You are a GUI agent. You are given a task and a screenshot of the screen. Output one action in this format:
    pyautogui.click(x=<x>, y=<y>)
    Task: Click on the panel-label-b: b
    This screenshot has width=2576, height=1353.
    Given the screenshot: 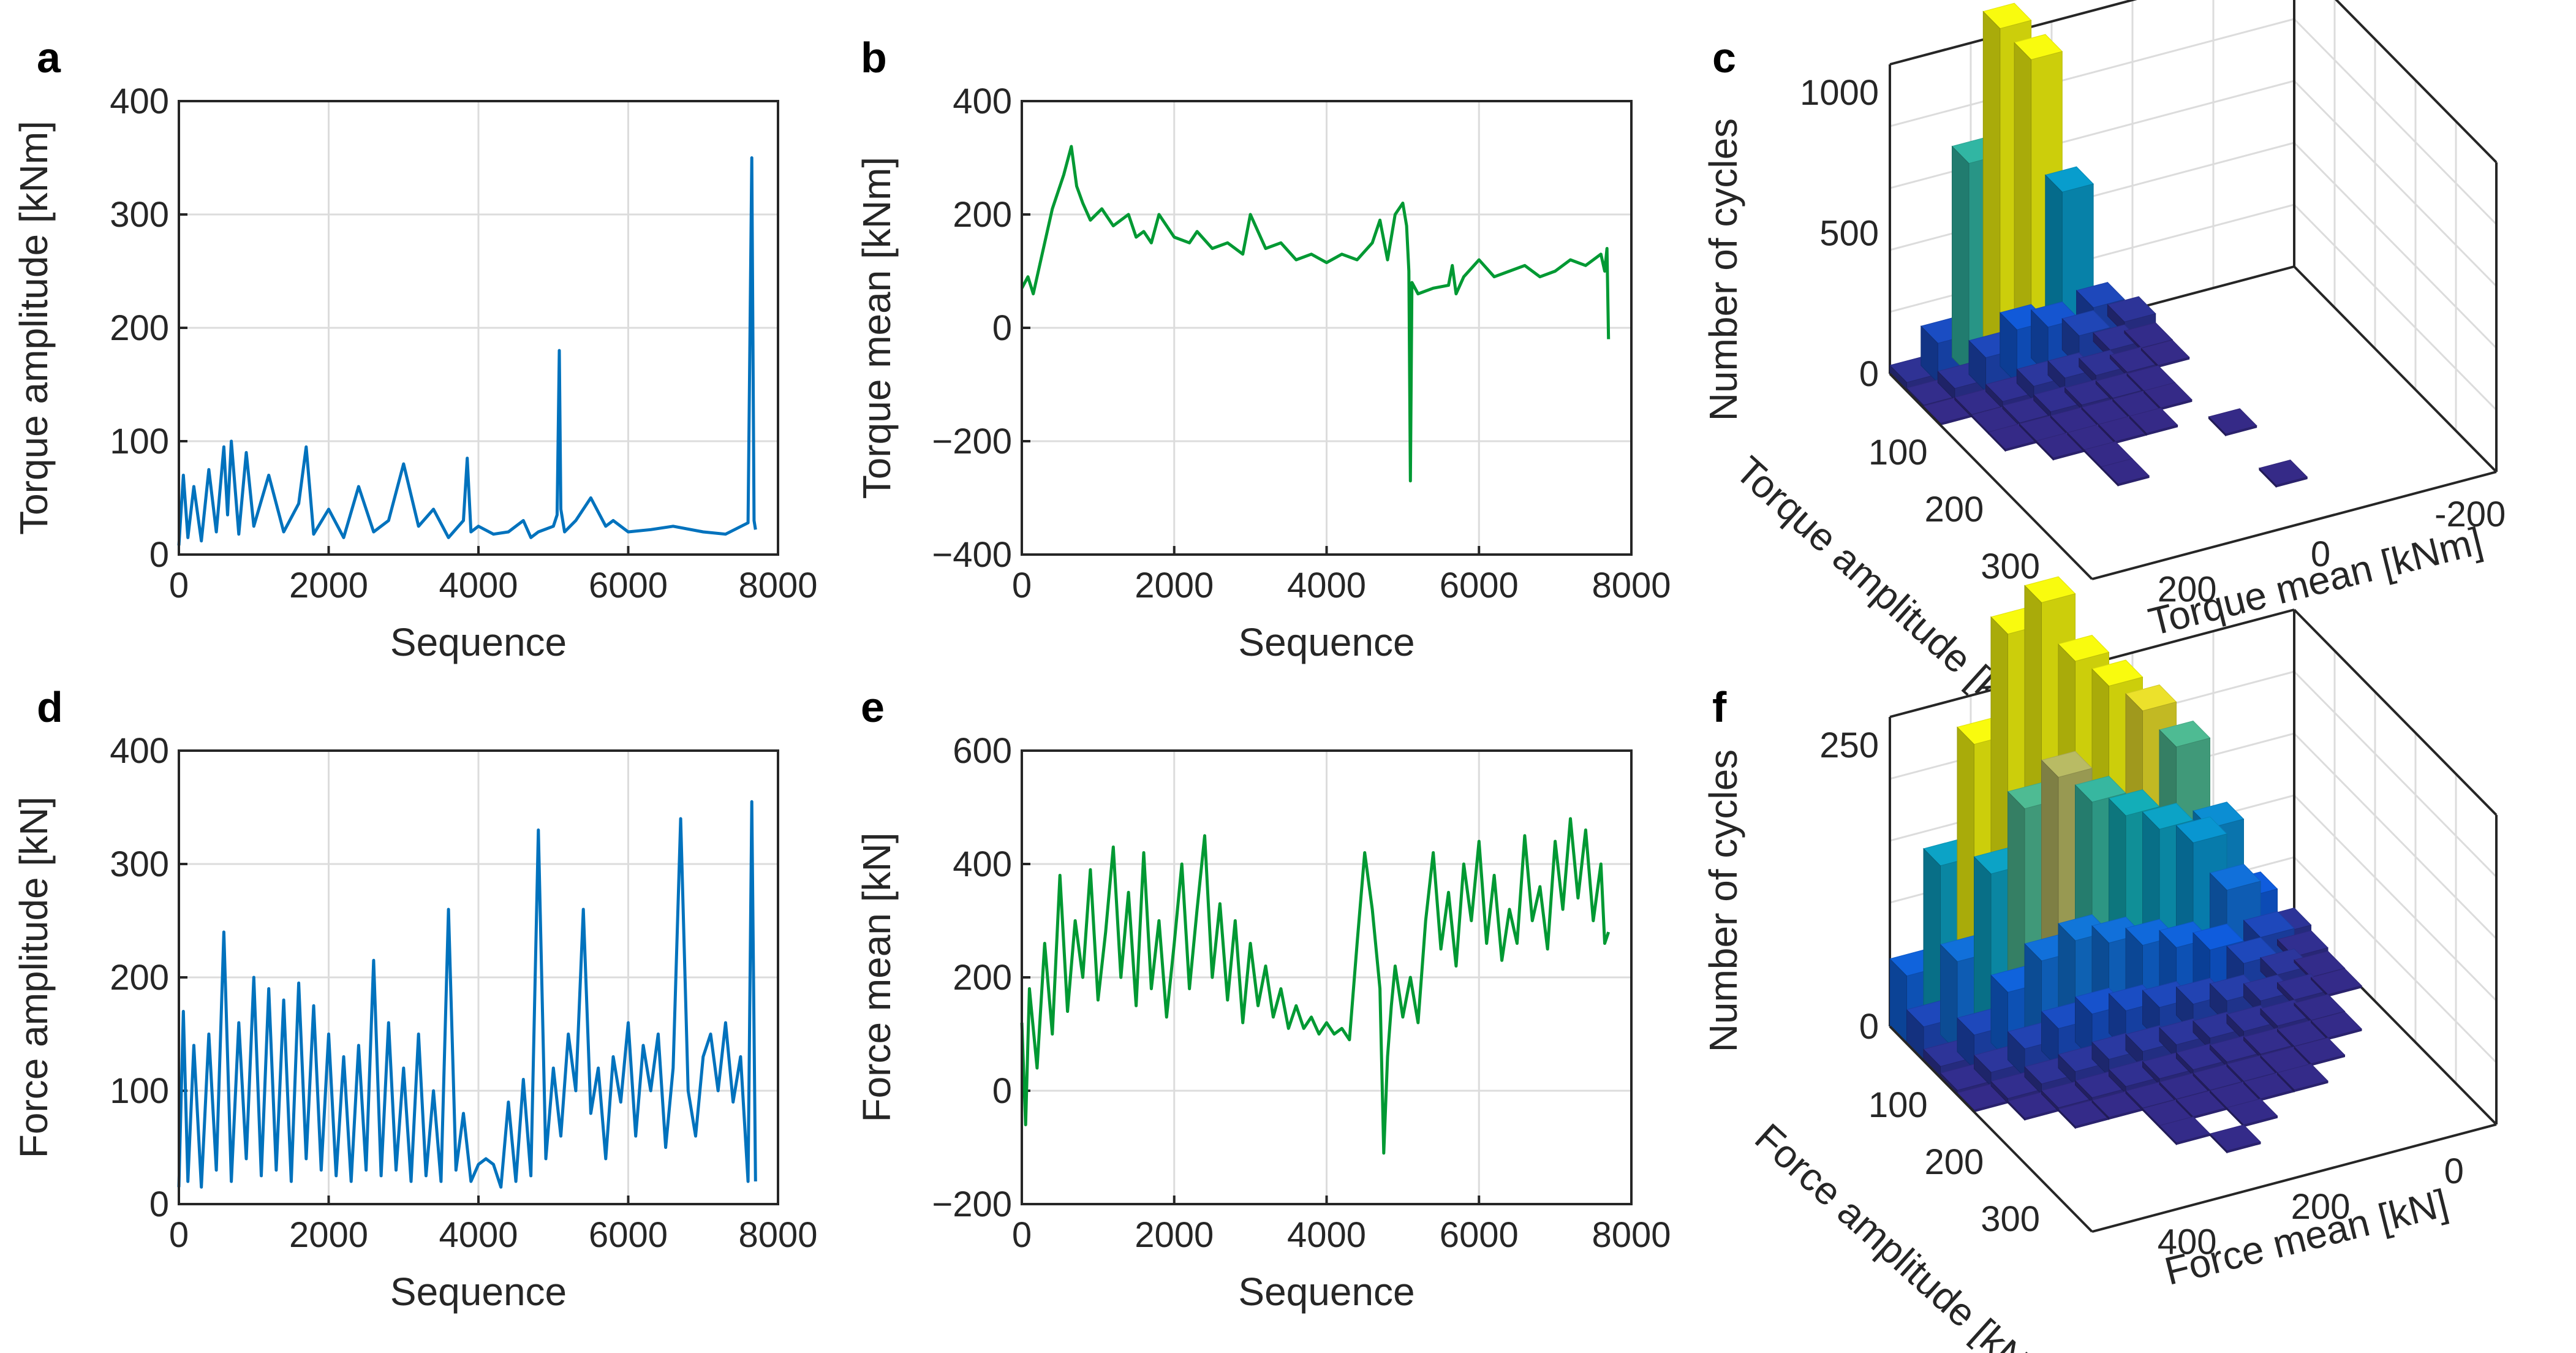 What is the action you would take?
    pyautogui.click(x=874, y=57)
    